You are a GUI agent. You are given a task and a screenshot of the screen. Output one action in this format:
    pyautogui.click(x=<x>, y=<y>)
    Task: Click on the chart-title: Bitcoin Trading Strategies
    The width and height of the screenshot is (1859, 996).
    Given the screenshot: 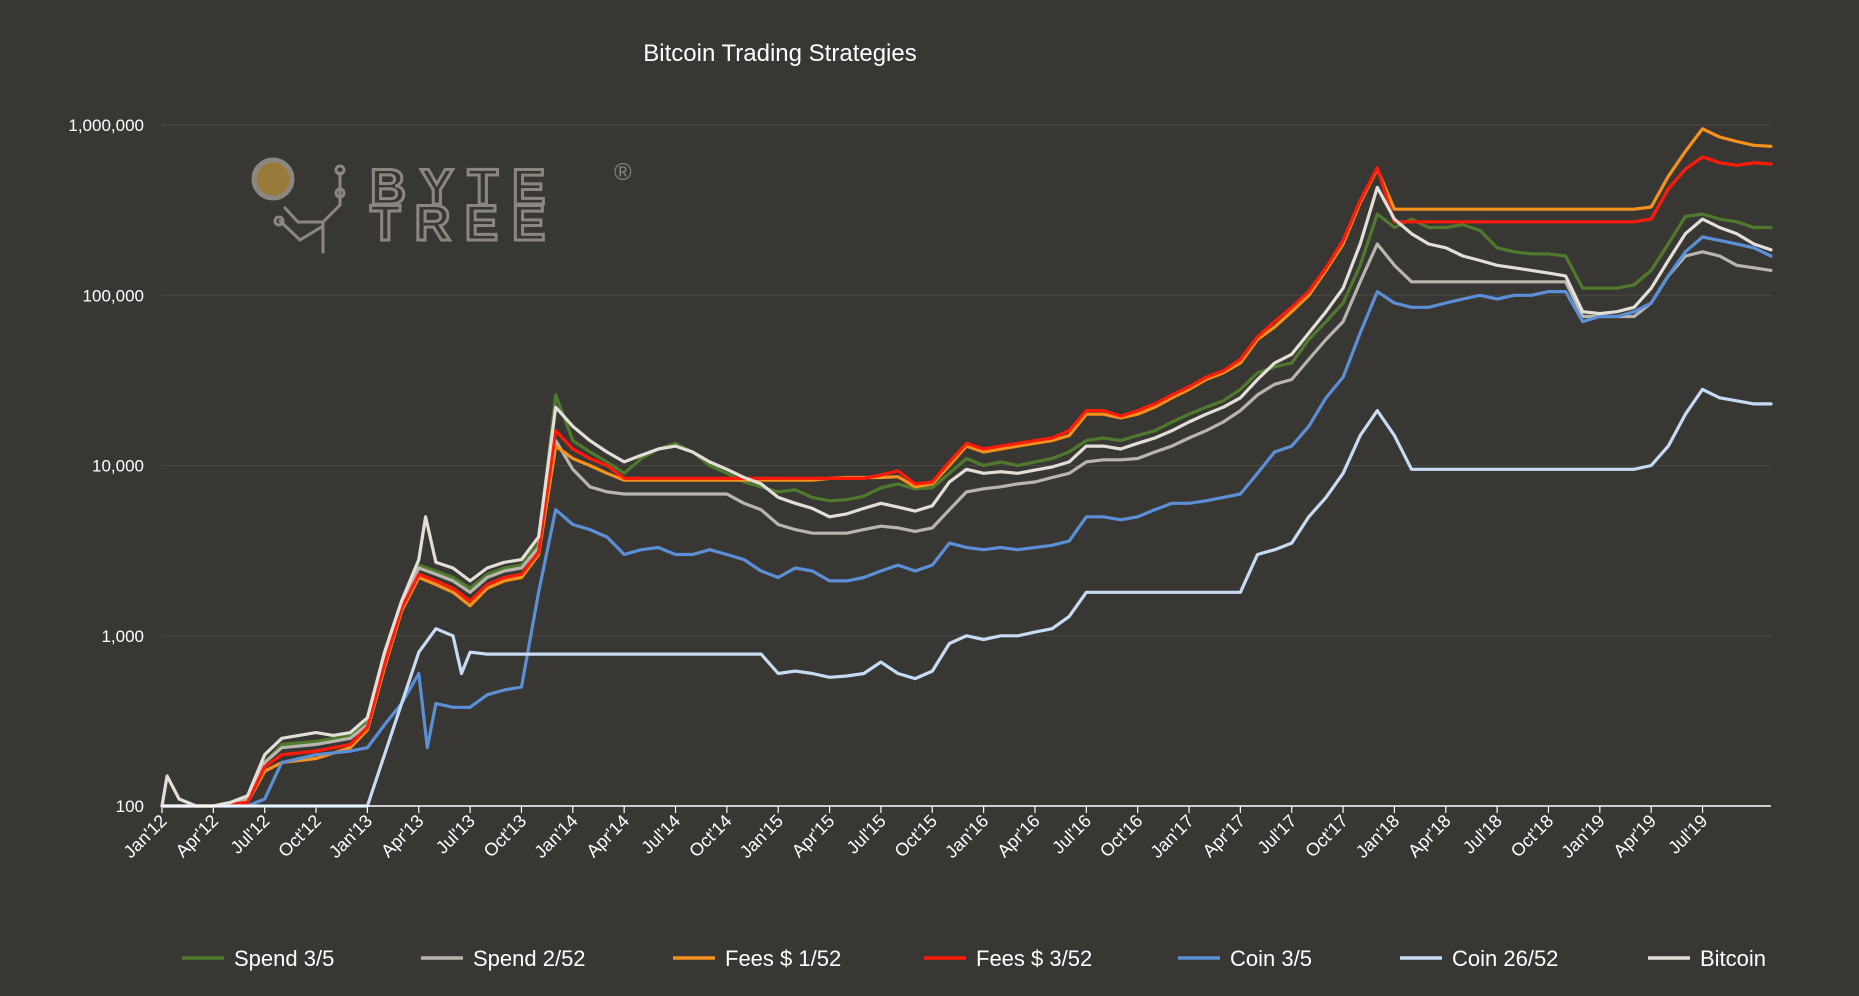 What is the action you would take?
    pyautogui.click(x=779, y=53)
    